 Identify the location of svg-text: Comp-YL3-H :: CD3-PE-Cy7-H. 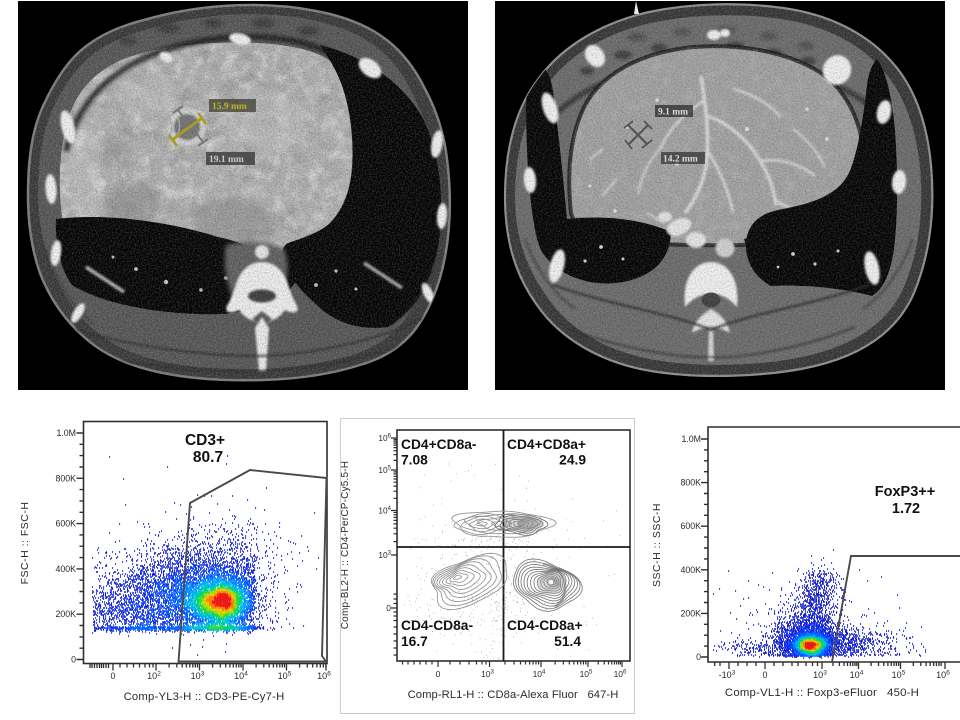
(204, 697).